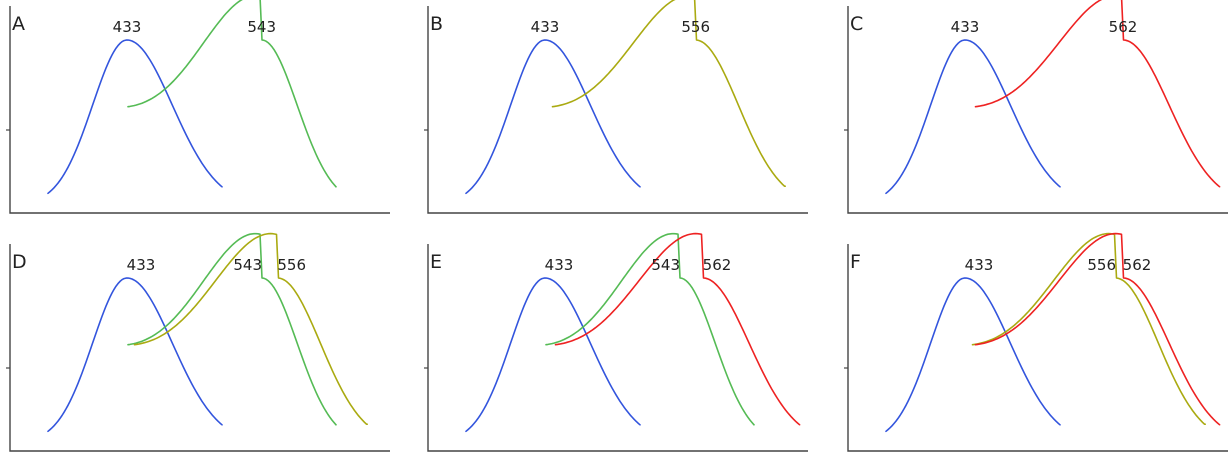 The height and width of the screenshot is (465, 1229). Describe the element at coordinates (436, 262) in the screenshot. I see `panel-letter: E` at that location.